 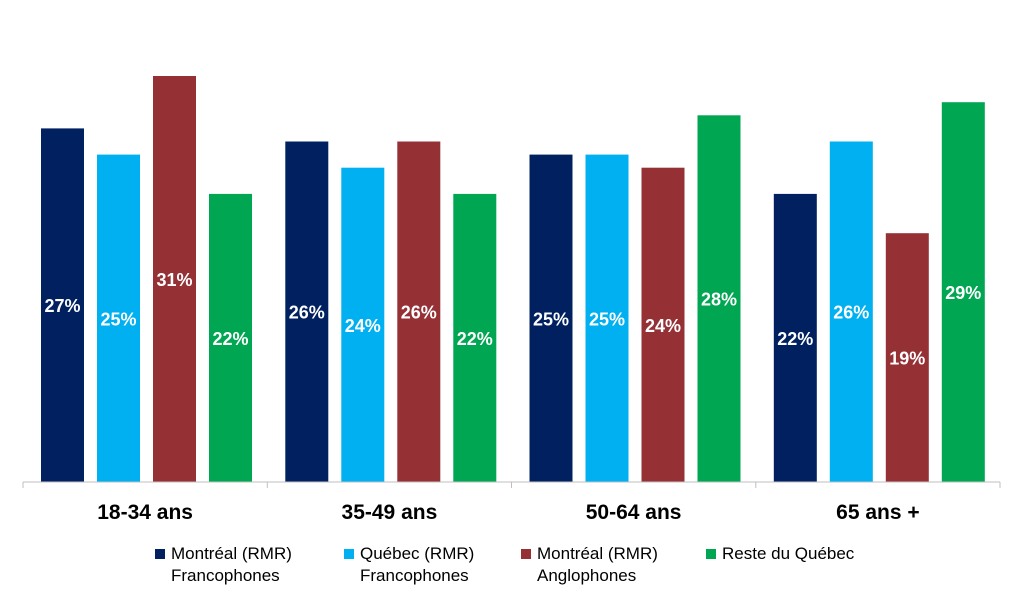 I want to click on bar-s2-65-ans-, so click(x=851, y=311).